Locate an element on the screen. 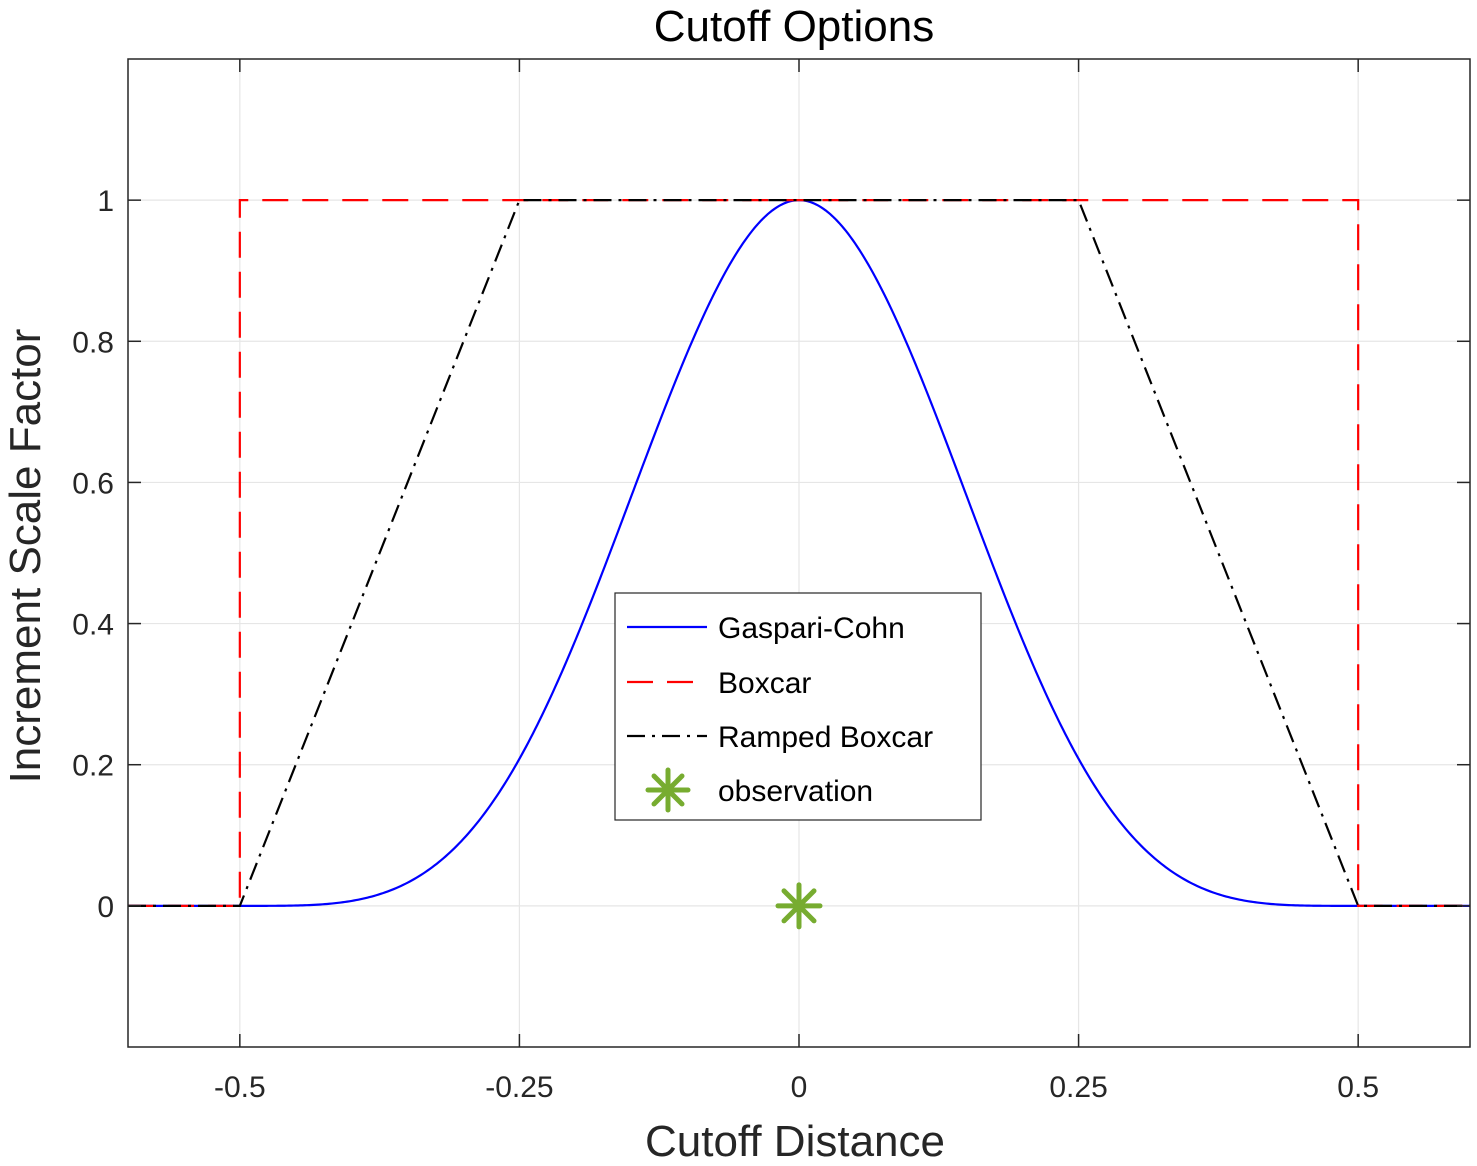  observation-point is located at coordinates (799, 906).